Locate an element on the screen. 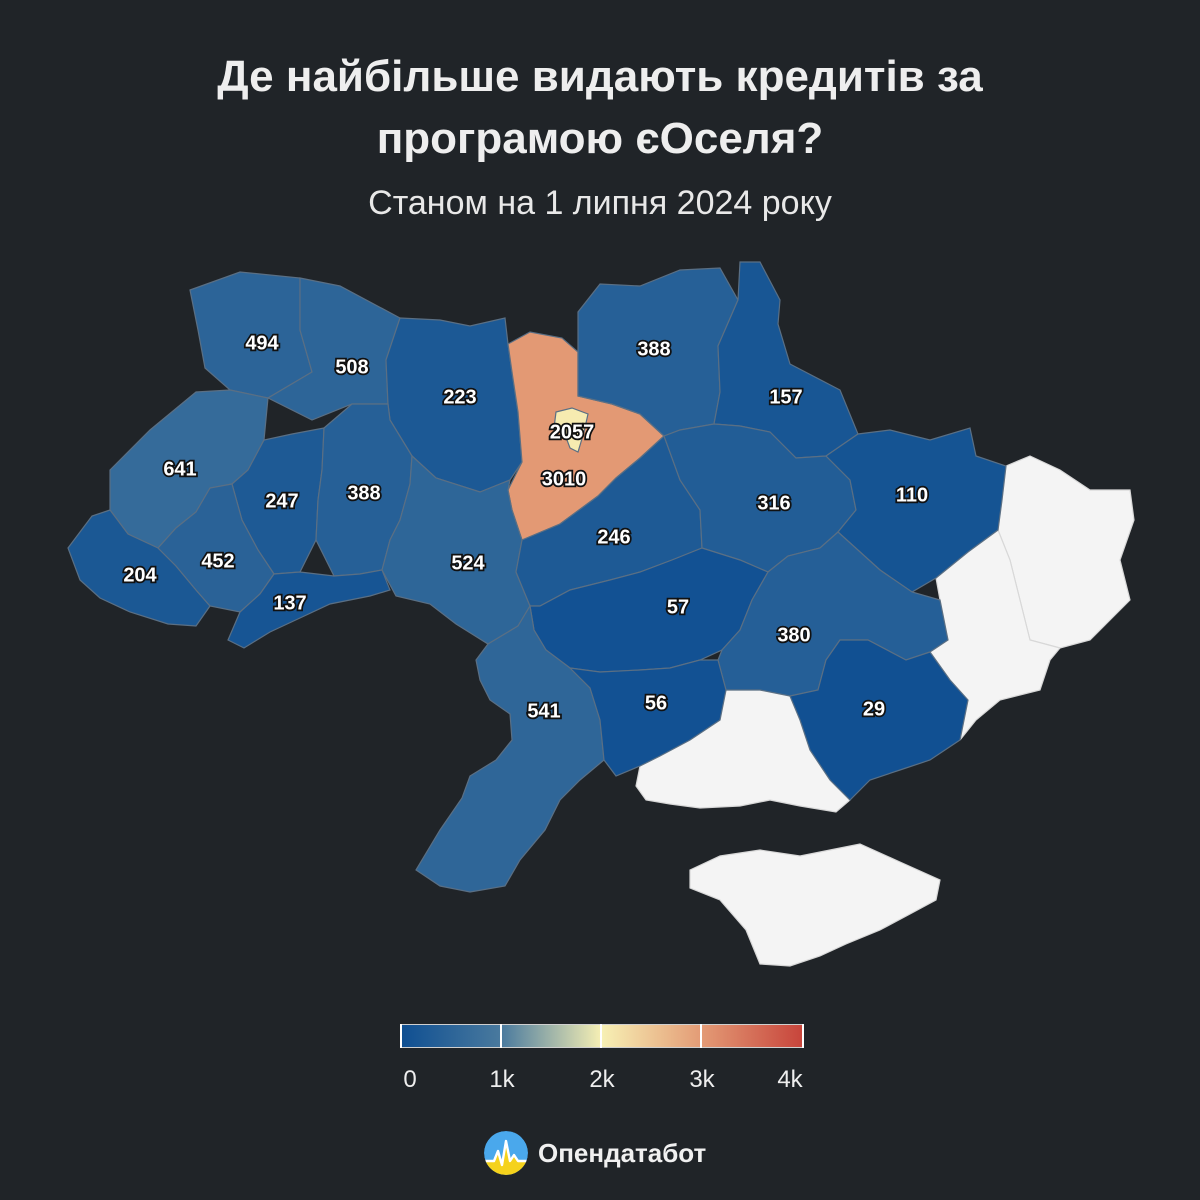 Image resolution: width=1200 pixels, height=1200 pixels. legend-label-1k: 1k is located at coordinates (502, 1079).